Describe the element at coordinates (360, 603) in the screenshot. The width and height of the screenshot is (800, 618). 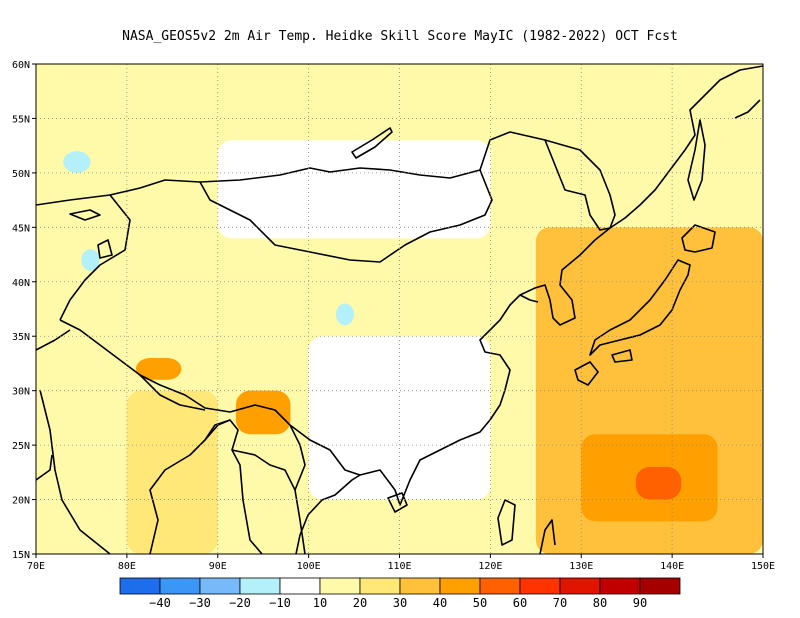
I see `colorbar-label: 20` at that location.